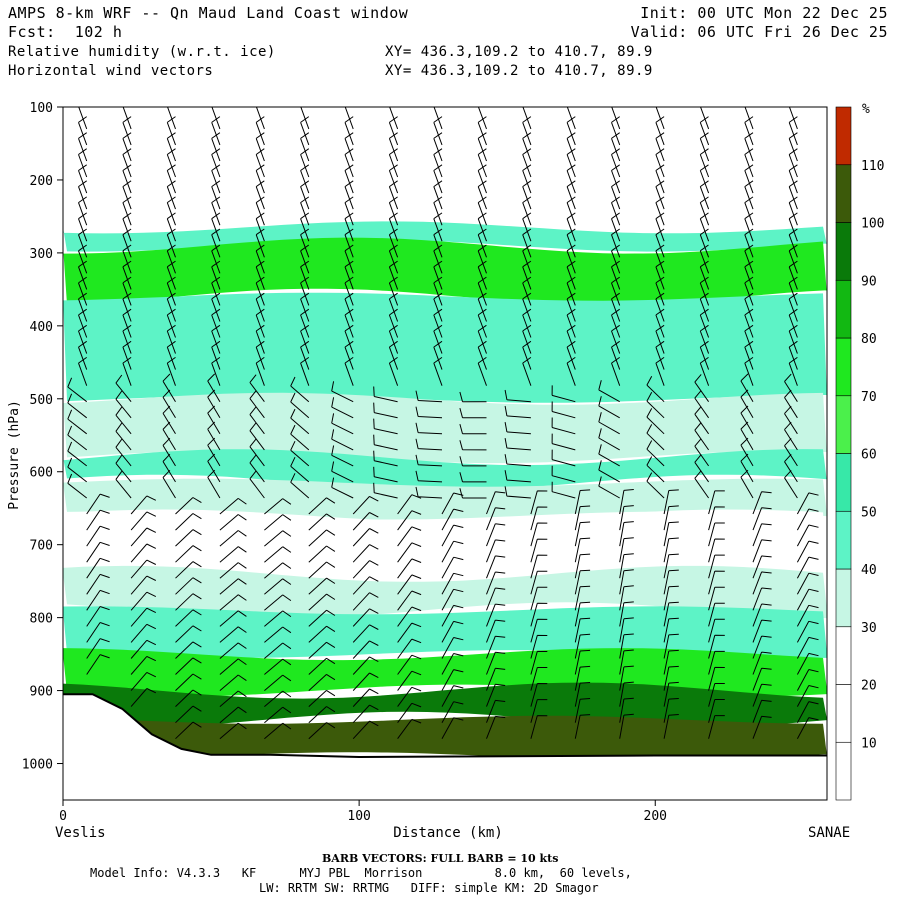 The width and height of the screenshot is (900, 900). What do you see at coordinates (866, 109) in the screenshot?
I see `colorbar-unit: %` at bounding box center [866, 109].